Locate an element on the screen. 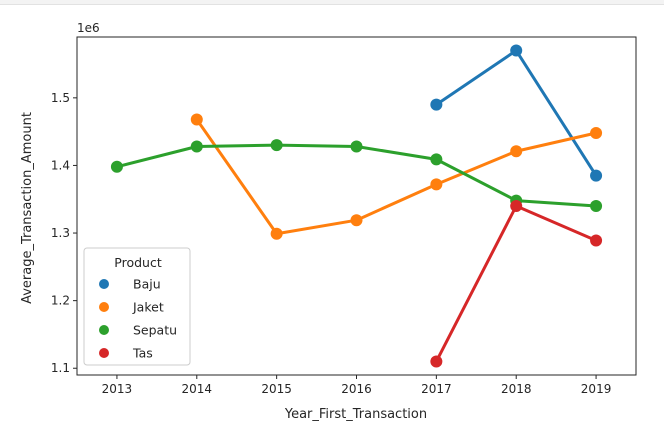 The height and width of the screenshot is (431, 664). legend-marker-sepatu is located at coordinates (104, 330).